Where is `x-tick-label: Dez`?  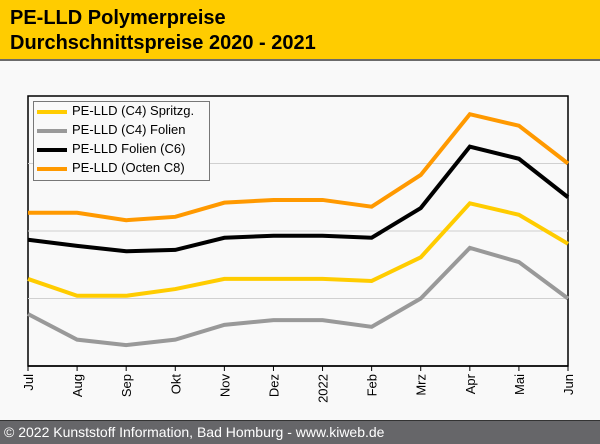 x-tick-label: Dez is located at coordinates (273, 385).